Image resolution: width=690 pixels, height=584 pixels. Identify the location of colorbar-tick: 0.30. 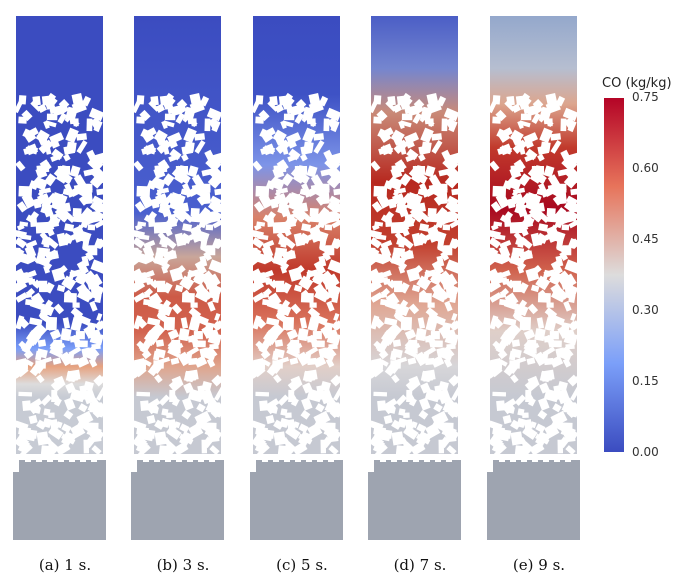
(645, 310).